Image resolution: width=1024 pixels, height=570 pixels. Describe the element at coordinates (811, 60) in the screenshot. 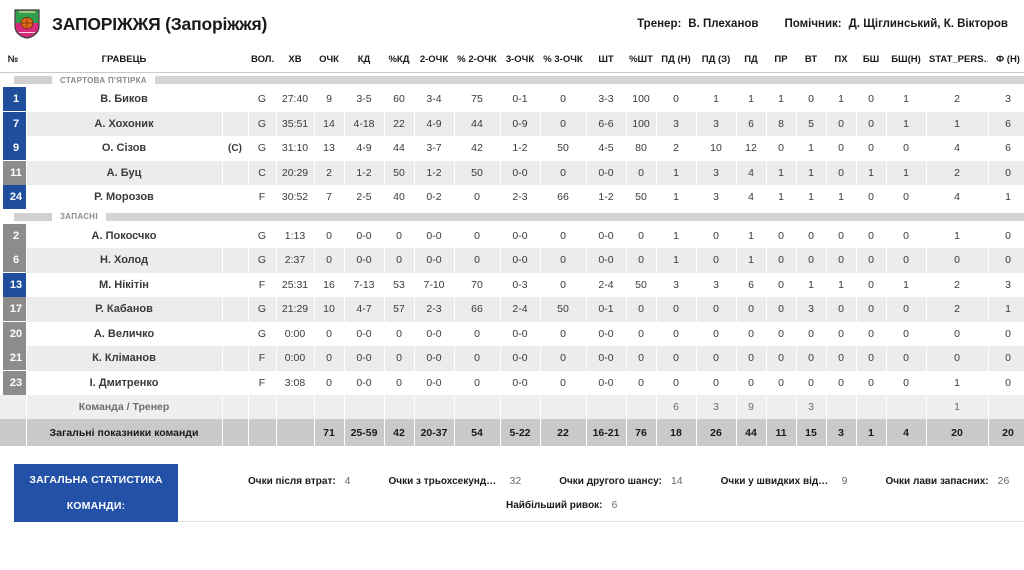

I see `col-turnovers: ВТ` at that location.